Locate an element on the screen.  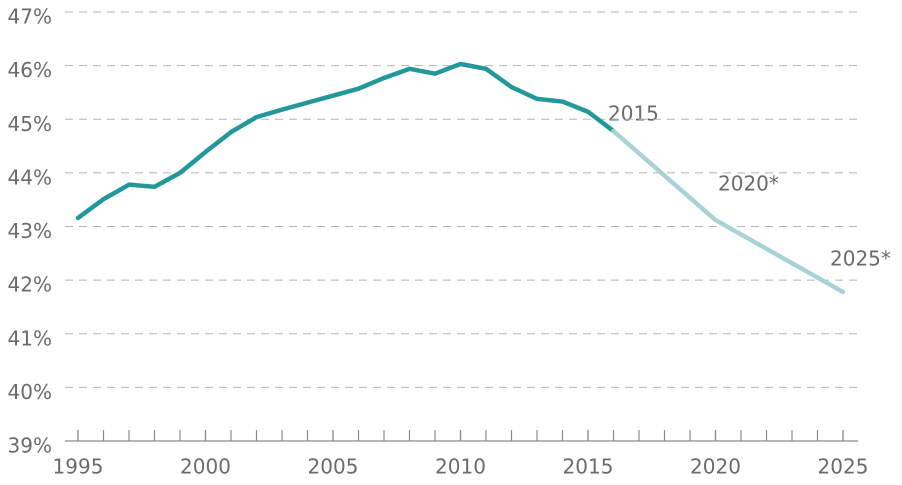
x-tick-label: 2025 is located at coordinates (843, 467).